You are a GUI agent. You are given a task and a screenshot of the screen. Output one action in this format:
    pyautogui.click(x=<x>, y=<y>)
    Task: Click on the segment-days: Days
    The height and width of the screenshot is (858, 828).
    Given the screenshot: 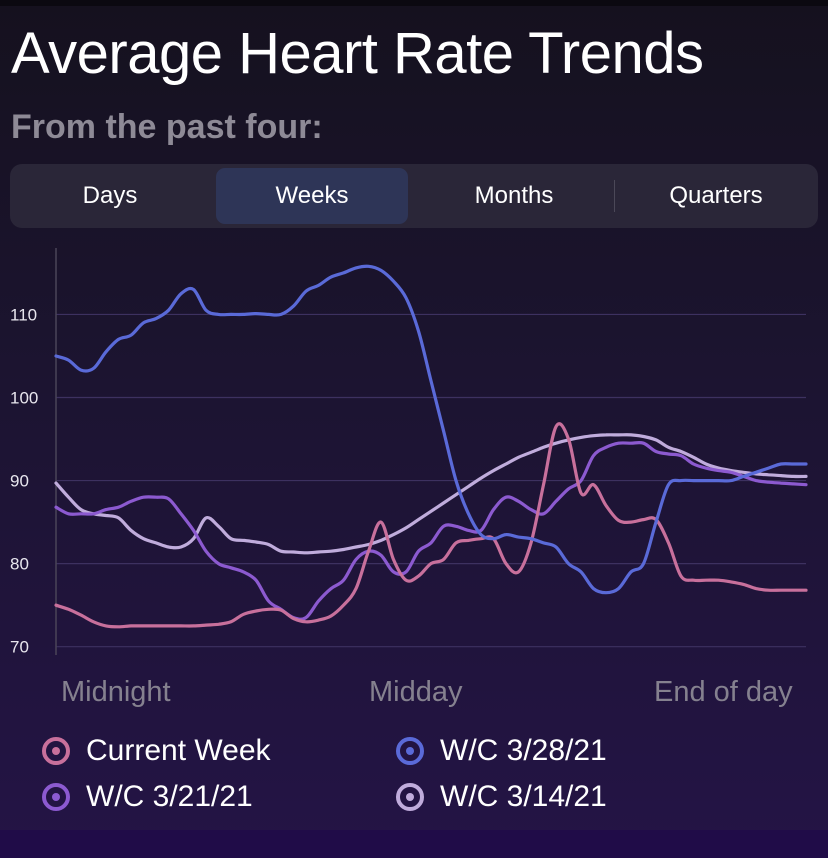 What is the action you would take?
    pyautogui.click(x=110, y=195)
    